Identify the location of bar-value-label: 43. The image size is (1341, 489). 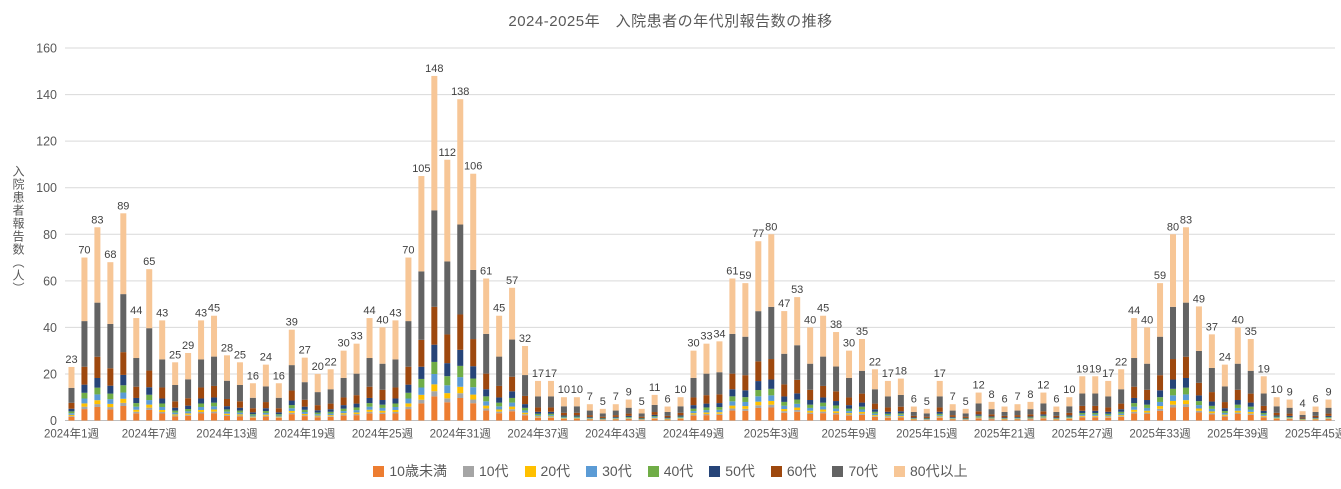
(395, 313).